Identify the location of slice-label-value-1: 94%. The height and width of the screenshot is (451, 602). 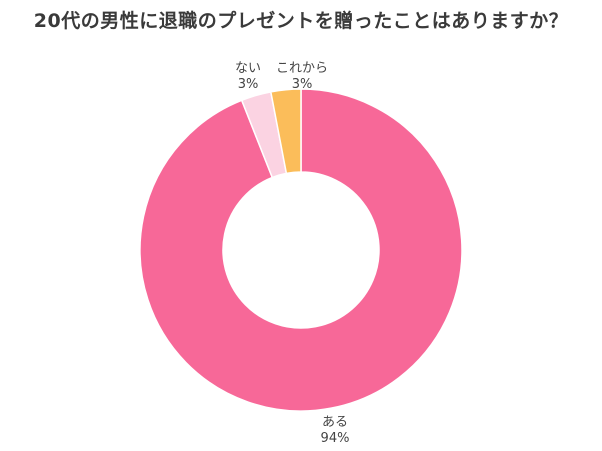
(335, 438).